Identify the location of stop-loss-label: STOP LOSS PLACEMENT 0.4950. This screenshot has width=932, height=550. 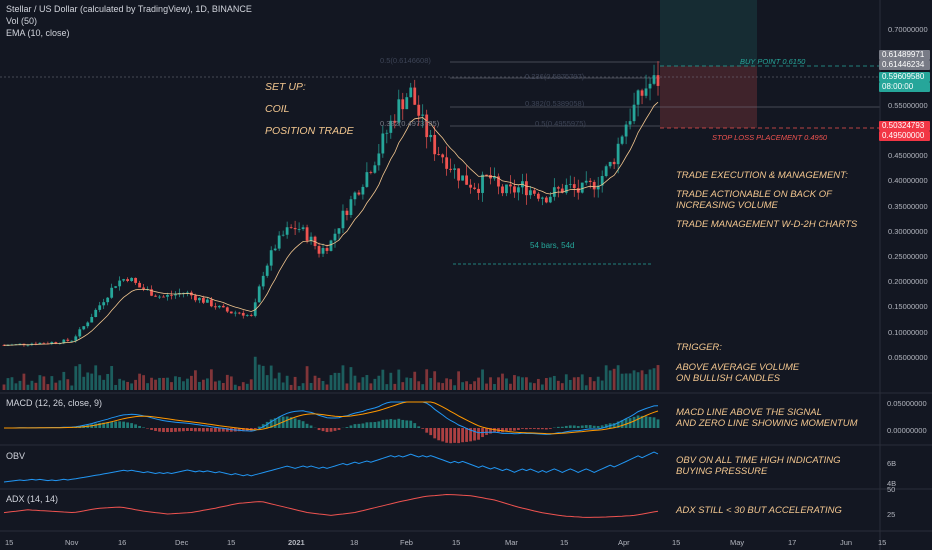
(770, 137).